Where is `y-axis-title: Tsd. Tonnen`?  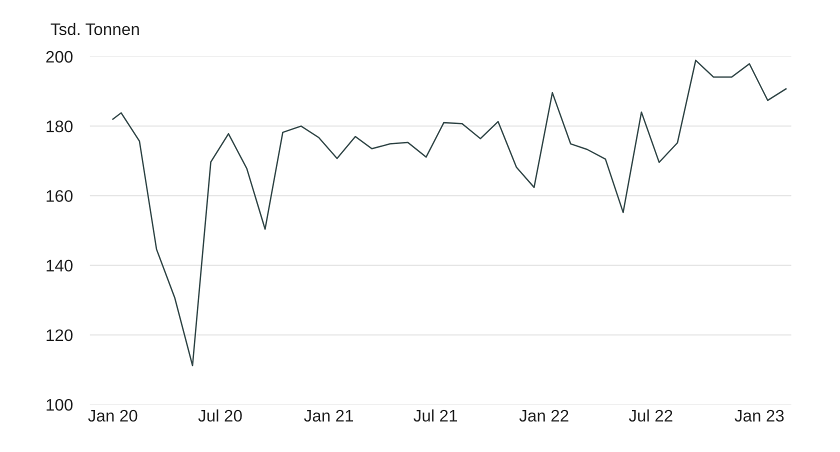 y-axis-title: Tsd. Tonnen is located at coordinates (94, 29).